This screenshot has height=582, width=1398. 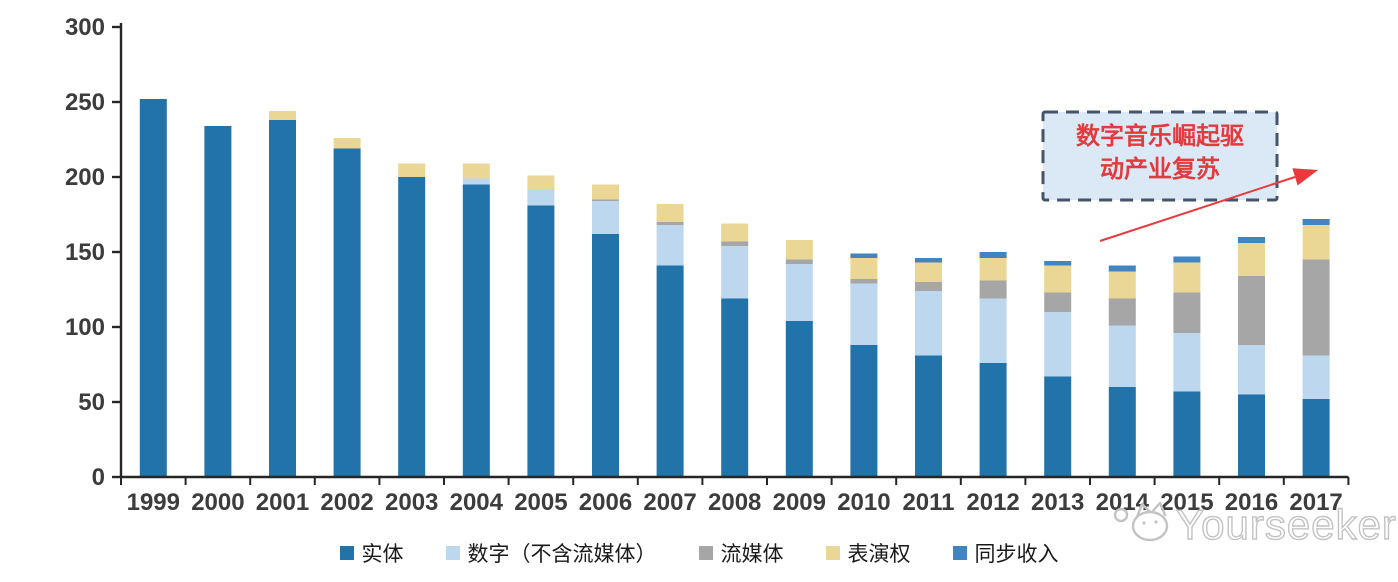 What do you see at coordinates (864, 411) in the screenshot?
I see `bar-segment-2010-physical` at bounding box center [864, 411].